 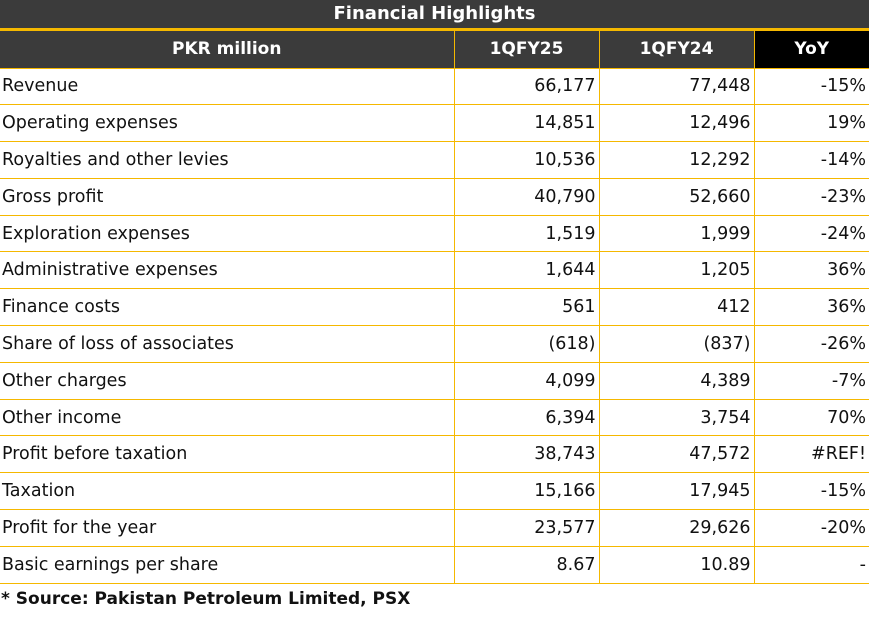 I want to click on cell-yoy: -26%, so click(x=811, y=344).